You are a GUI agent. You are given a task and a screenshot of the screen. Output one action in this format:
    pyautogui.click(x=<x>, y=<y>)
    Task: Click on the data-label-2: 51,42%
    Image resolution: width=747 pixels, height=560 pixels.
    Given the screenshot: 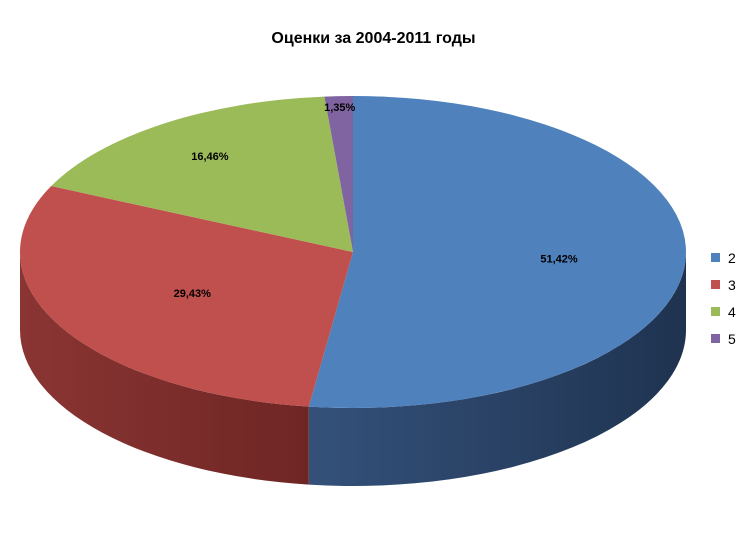 What is the action you would take?
    pyautogui.click(x=559, y=259)
    